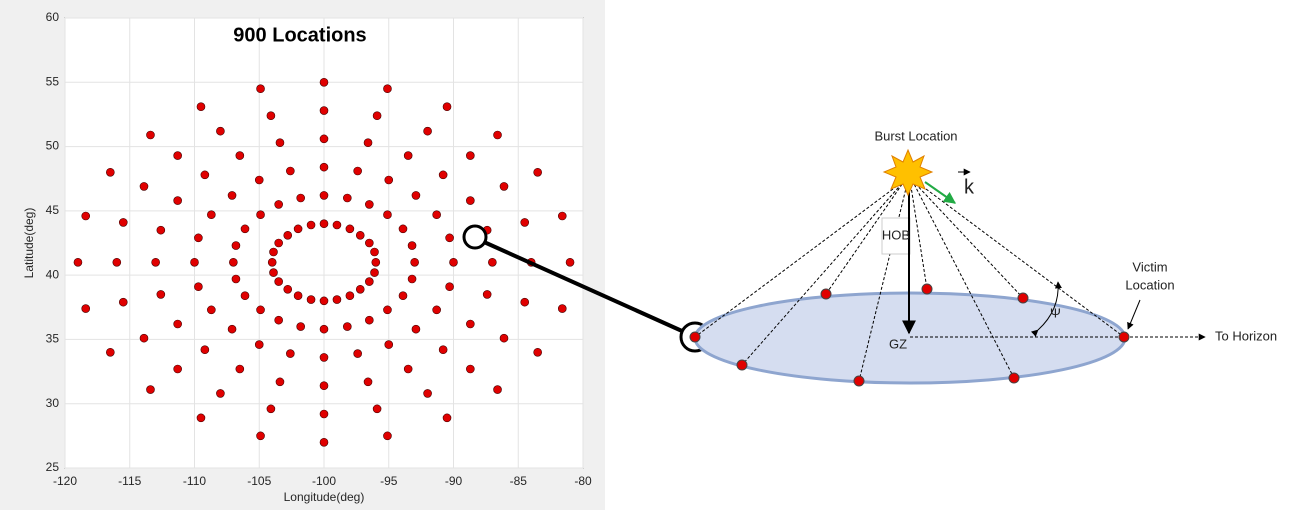  What do you see at coordinates (65, 481) in the screenshot?
I see `x-tick-label: -120` at bounding box center [65, 481].